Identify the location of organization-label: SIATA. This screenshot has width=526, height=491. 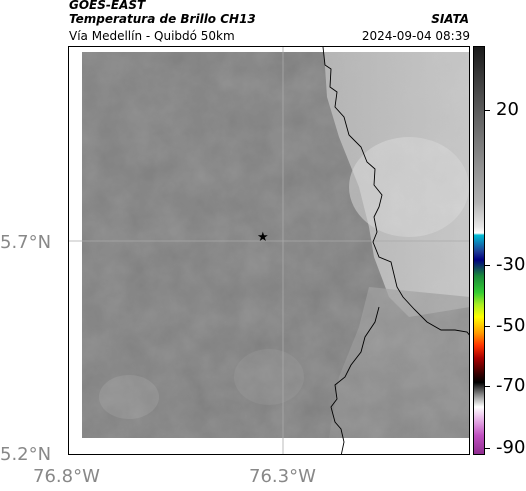
(450, 19).